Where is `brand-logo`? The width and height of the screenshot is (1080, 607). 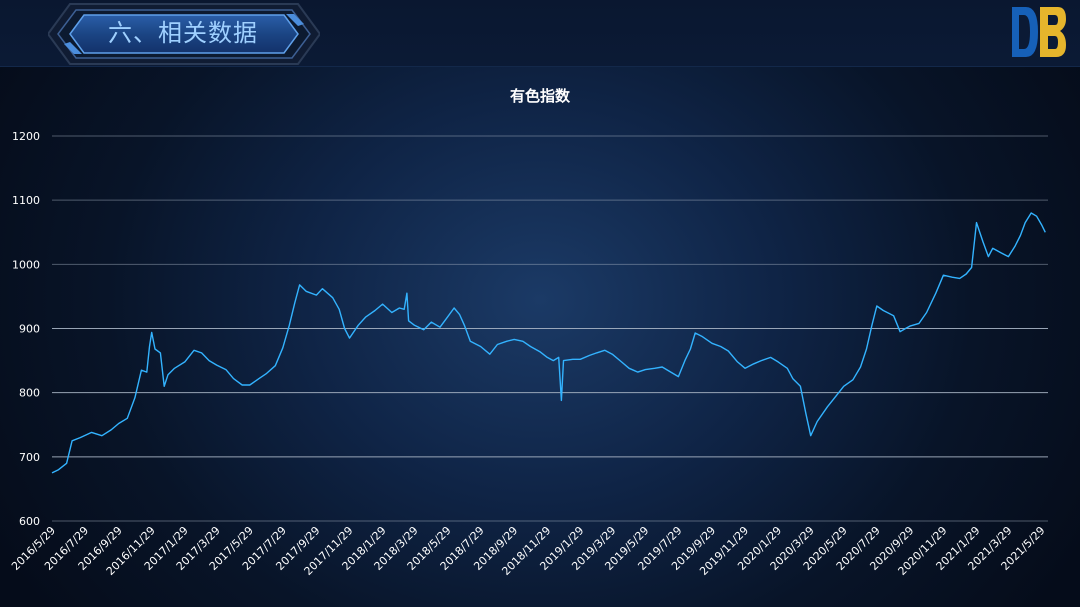
brand-logo is located at coordinates (1039, 32).